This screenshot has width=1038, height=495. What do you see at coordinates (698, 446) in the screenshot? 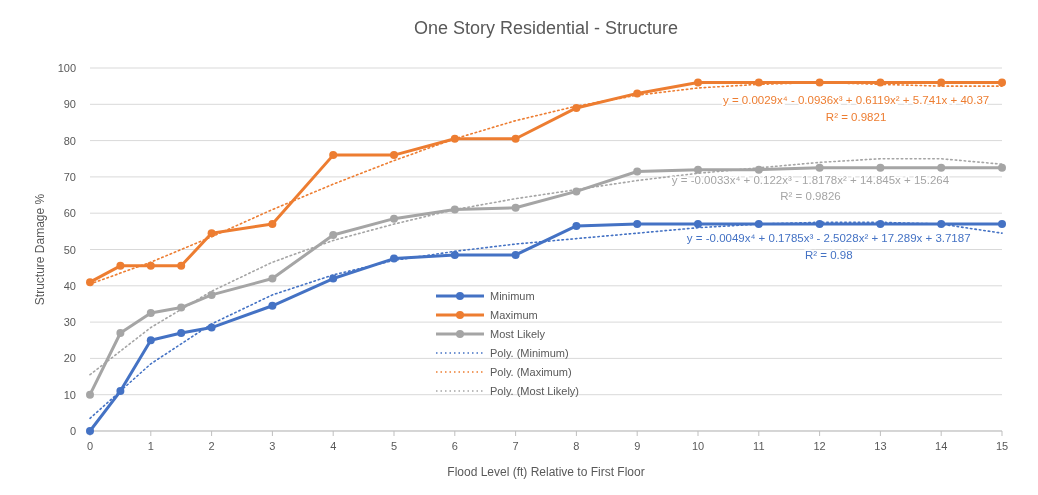
I see `x-tick-label: 10` at bounding box center [698, 446].